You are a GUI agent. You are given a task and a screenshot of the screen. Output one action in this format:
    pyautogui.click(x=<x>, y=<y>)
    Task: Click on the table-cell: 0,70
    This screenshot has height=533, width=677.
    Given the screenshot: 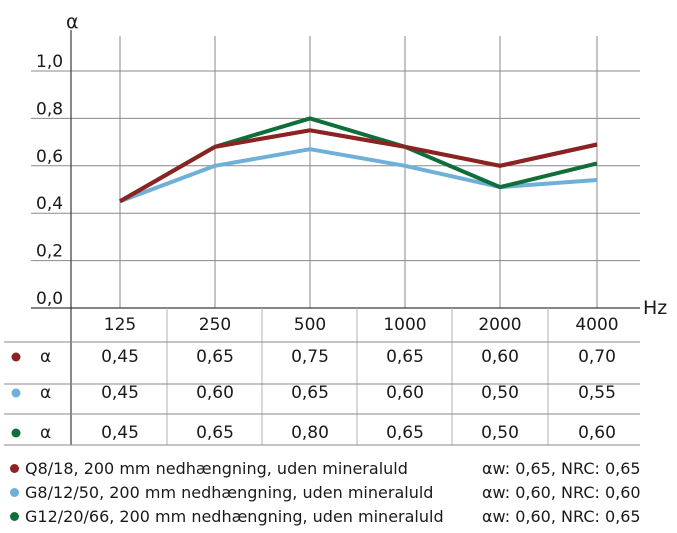 What is the action you would take?
    pyautogui.click(x=597, y=357)
    